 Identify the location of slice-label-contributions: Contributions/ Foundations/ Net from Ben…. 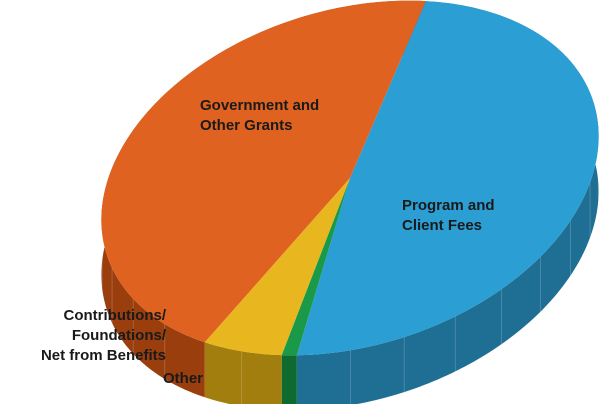
(103, 335).